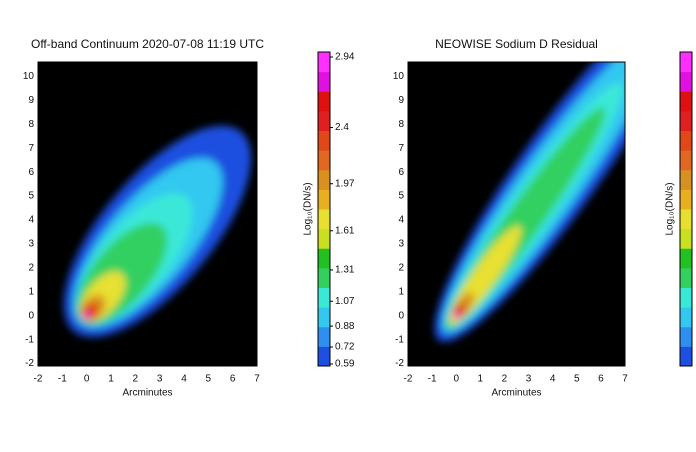 This screenshot has width=696, height=452. I want to click on colorbar-frame, so click(686, 209).